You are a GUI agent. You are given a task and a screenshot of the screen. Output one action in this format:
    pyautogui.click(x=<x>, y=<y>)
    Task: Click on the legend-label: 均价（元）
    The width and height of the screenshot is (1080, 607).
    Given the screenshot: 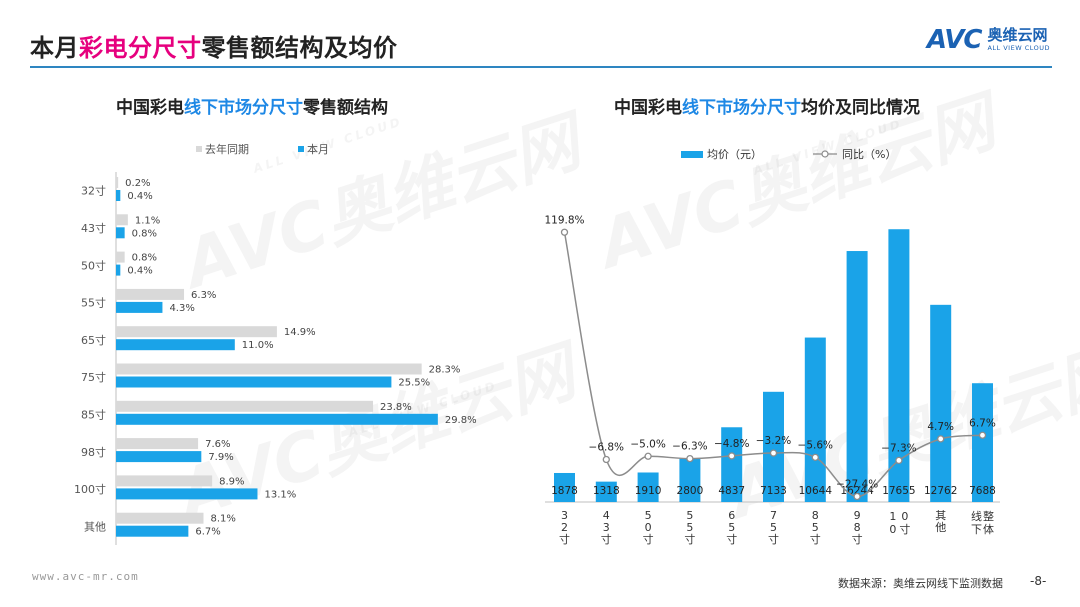 What is the action you would take?
    pyautogui.click(x=734, y=154)
    